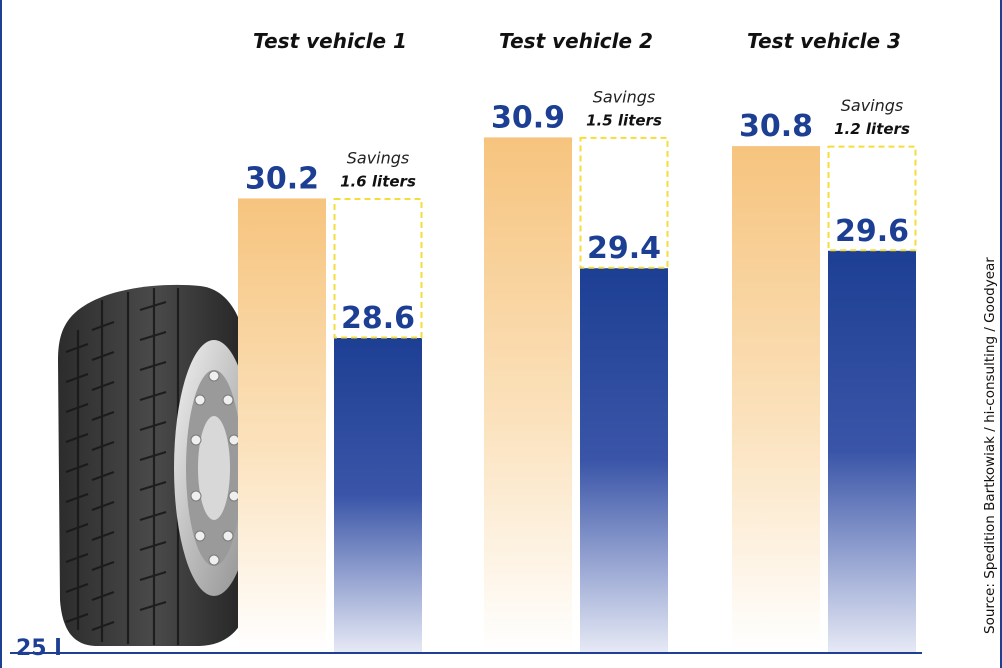 The width and height of the screenshot is (1002, 668). What do you see at coordinates (576, 41) in the screenshot?
I see `category-title-2: Test vehicle 2` at bounding box center [576, 41].